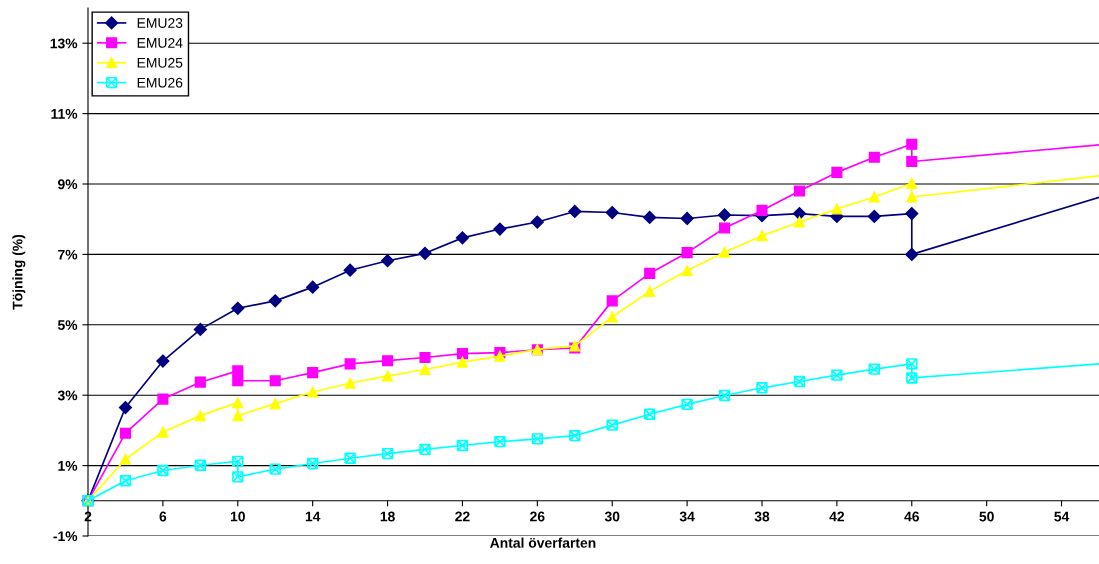 This screenshot has width=1099, height=564. What do you see at coordinates (387, 516) in the screenshot?
I see `x-tick-label: 18` at bounding box center [387, 516].